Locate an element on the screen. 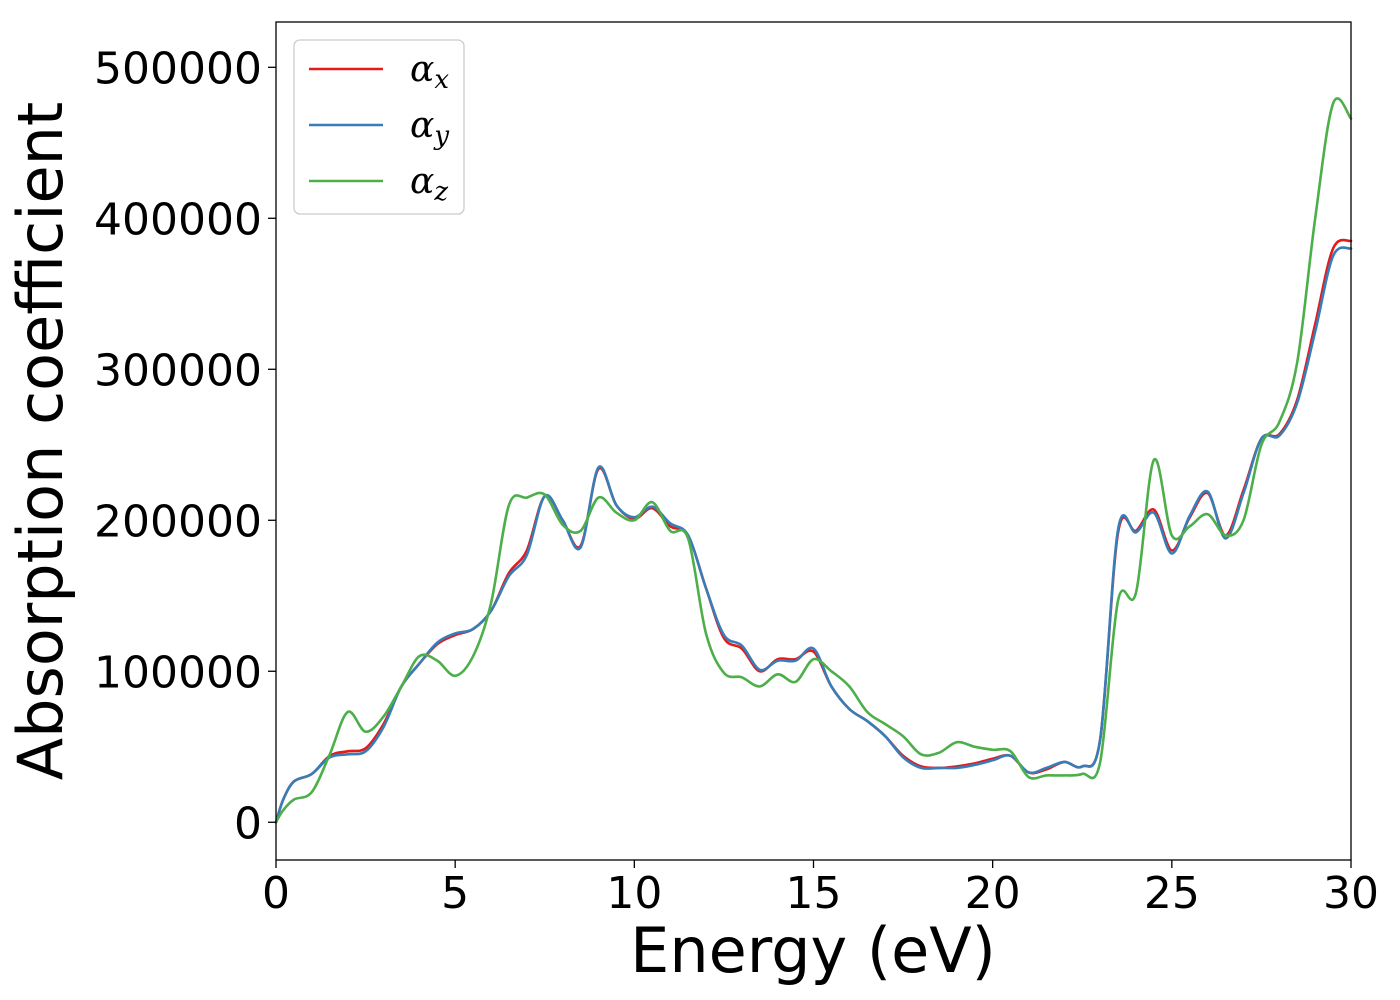  y-tick-label: 0 is located at coordinates (248, 823).